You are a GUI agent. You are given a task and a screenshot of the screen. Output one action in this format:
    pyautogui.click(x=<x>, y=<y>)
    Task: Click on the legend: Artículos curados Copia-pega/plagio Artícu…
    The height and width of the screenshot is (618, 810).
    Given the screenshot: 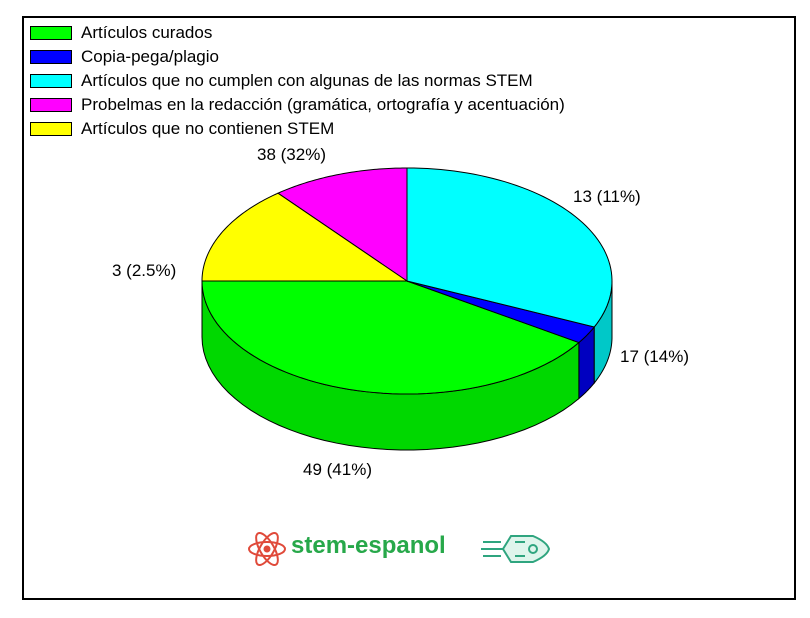 What is the action you would take?
    pyautogui.click(x=297, y=81)
    